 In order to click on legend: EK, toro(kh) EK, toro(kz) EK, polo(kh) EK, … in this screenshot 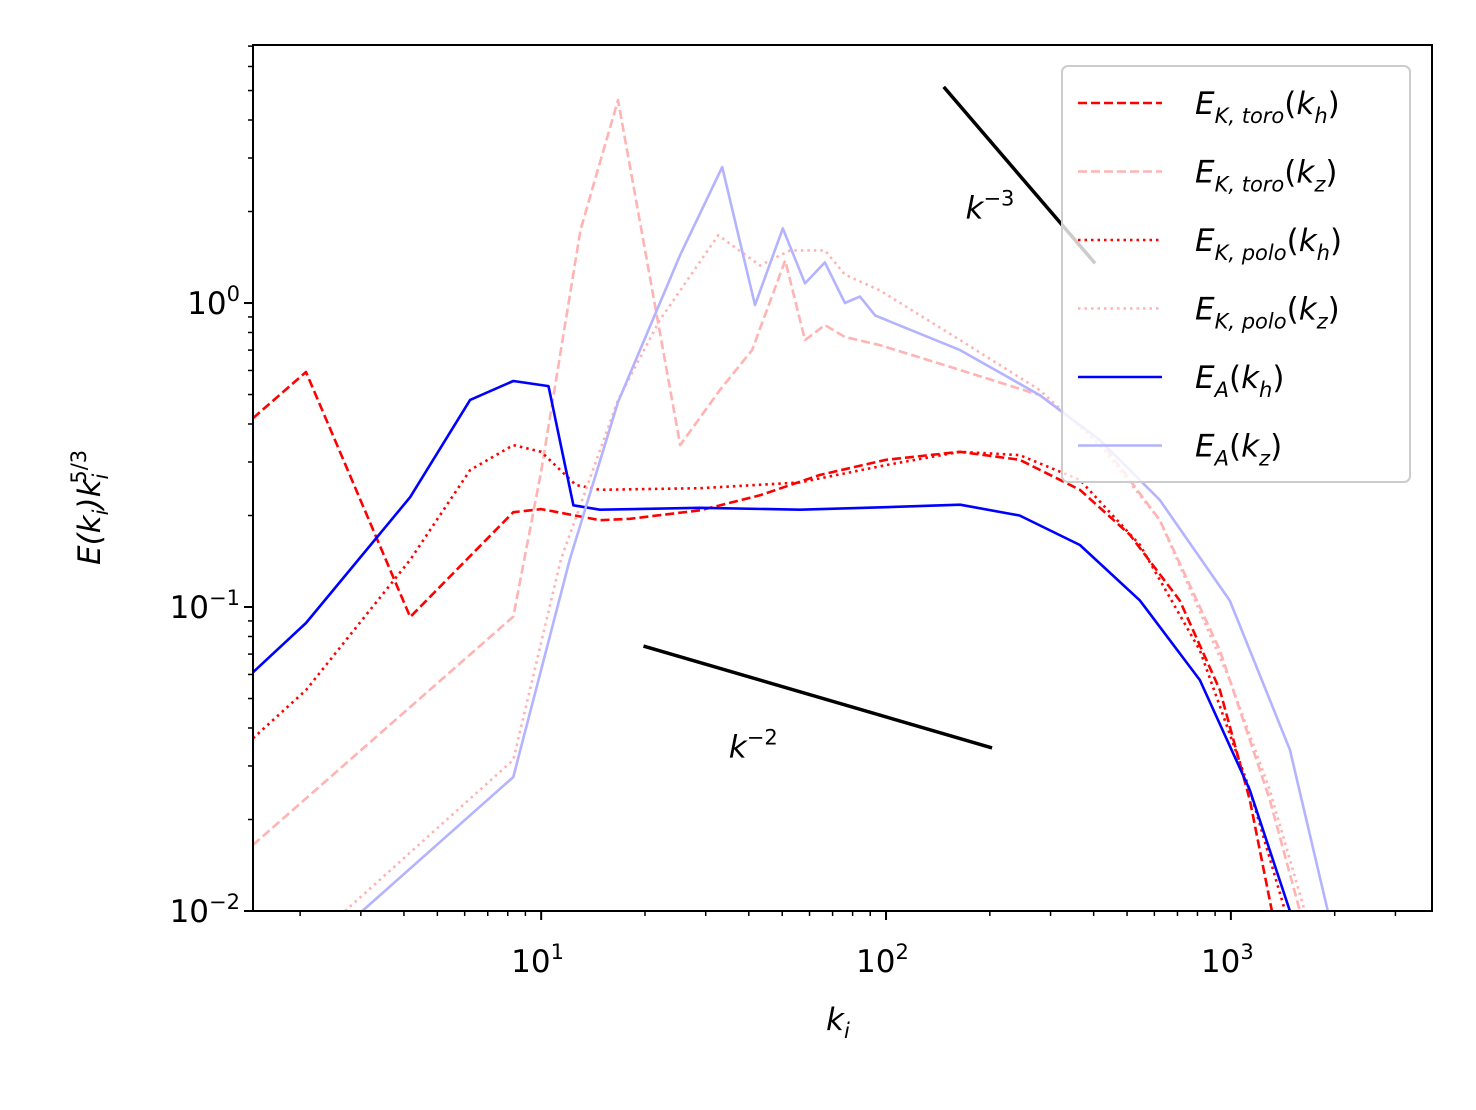, I will do `click(1236, 274)`.